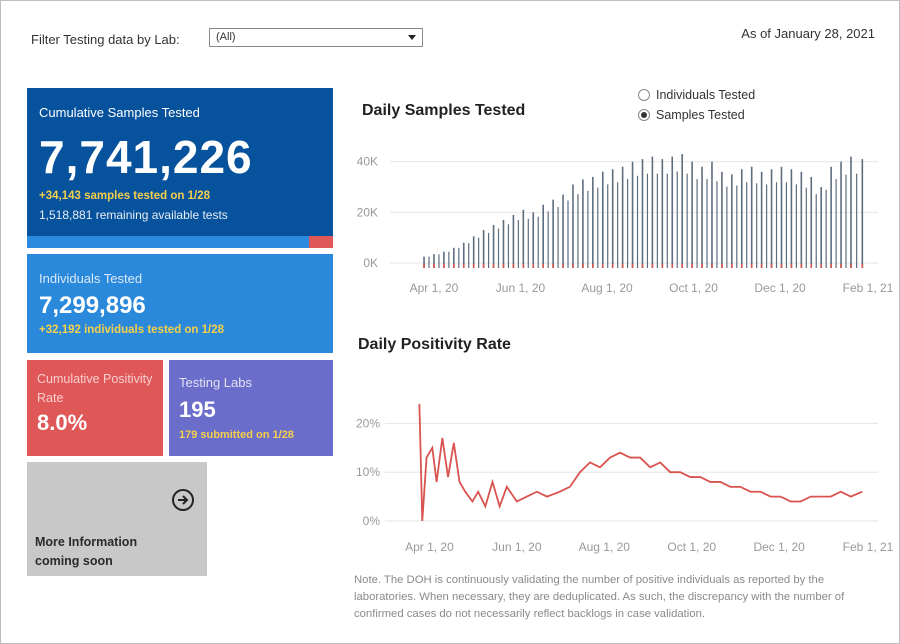 Image resolution: width=900 pixels, height=644 pixels. Describe the element at coordinates (86, 551) in the screenshot. I see `more-information-text: More Information coming soon` at that location.